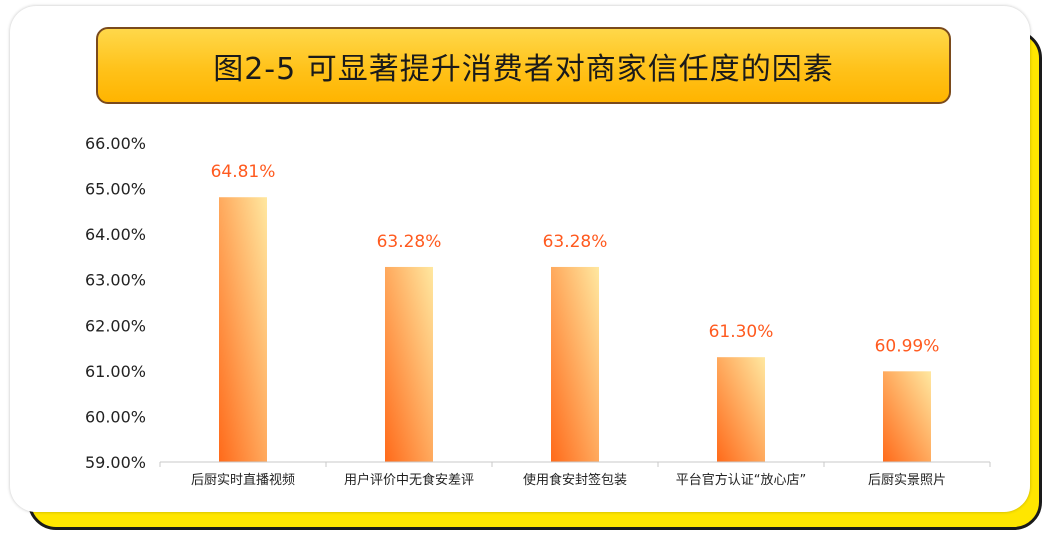  I want to click on x-tick-label: 使用食安封签包装, so click(575, 480).